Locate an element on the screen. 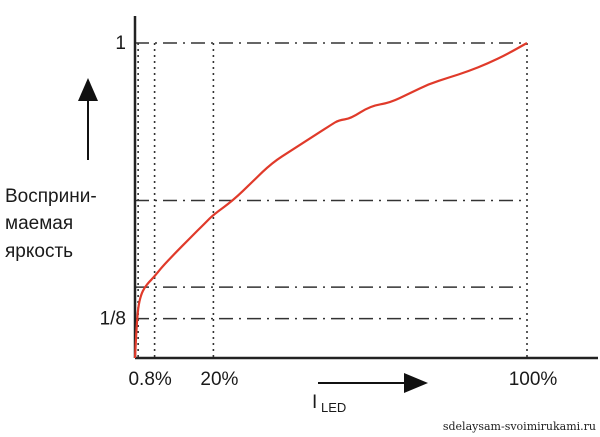 The height and width of the screenshot is (437, 600). y-tick-labels: 1/8 1 is located at coordinates (113, 181).